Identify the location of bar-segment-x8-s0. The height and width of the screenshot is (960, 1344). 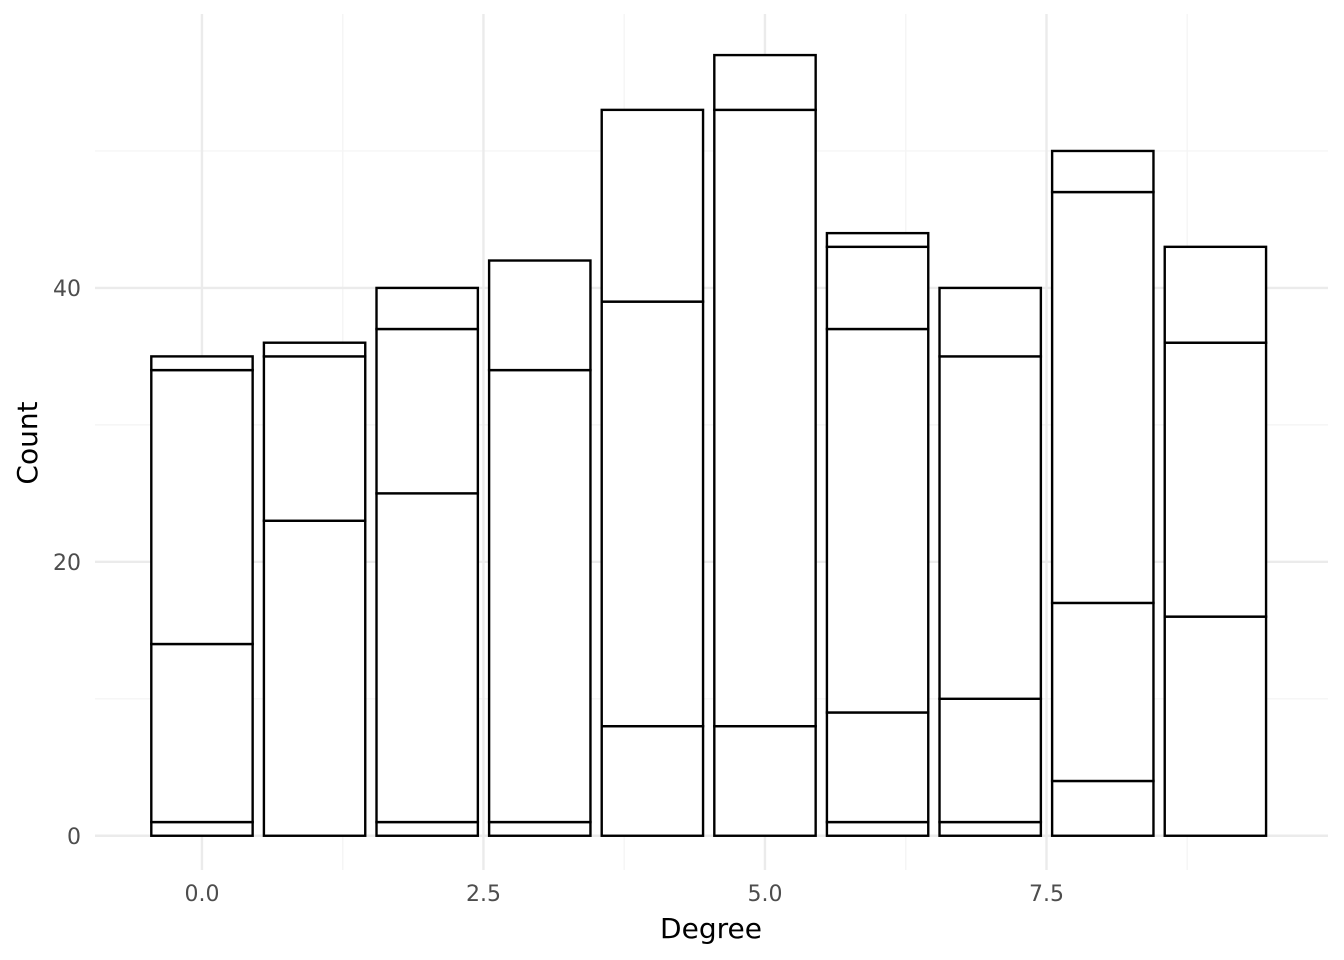
(1102, 808).